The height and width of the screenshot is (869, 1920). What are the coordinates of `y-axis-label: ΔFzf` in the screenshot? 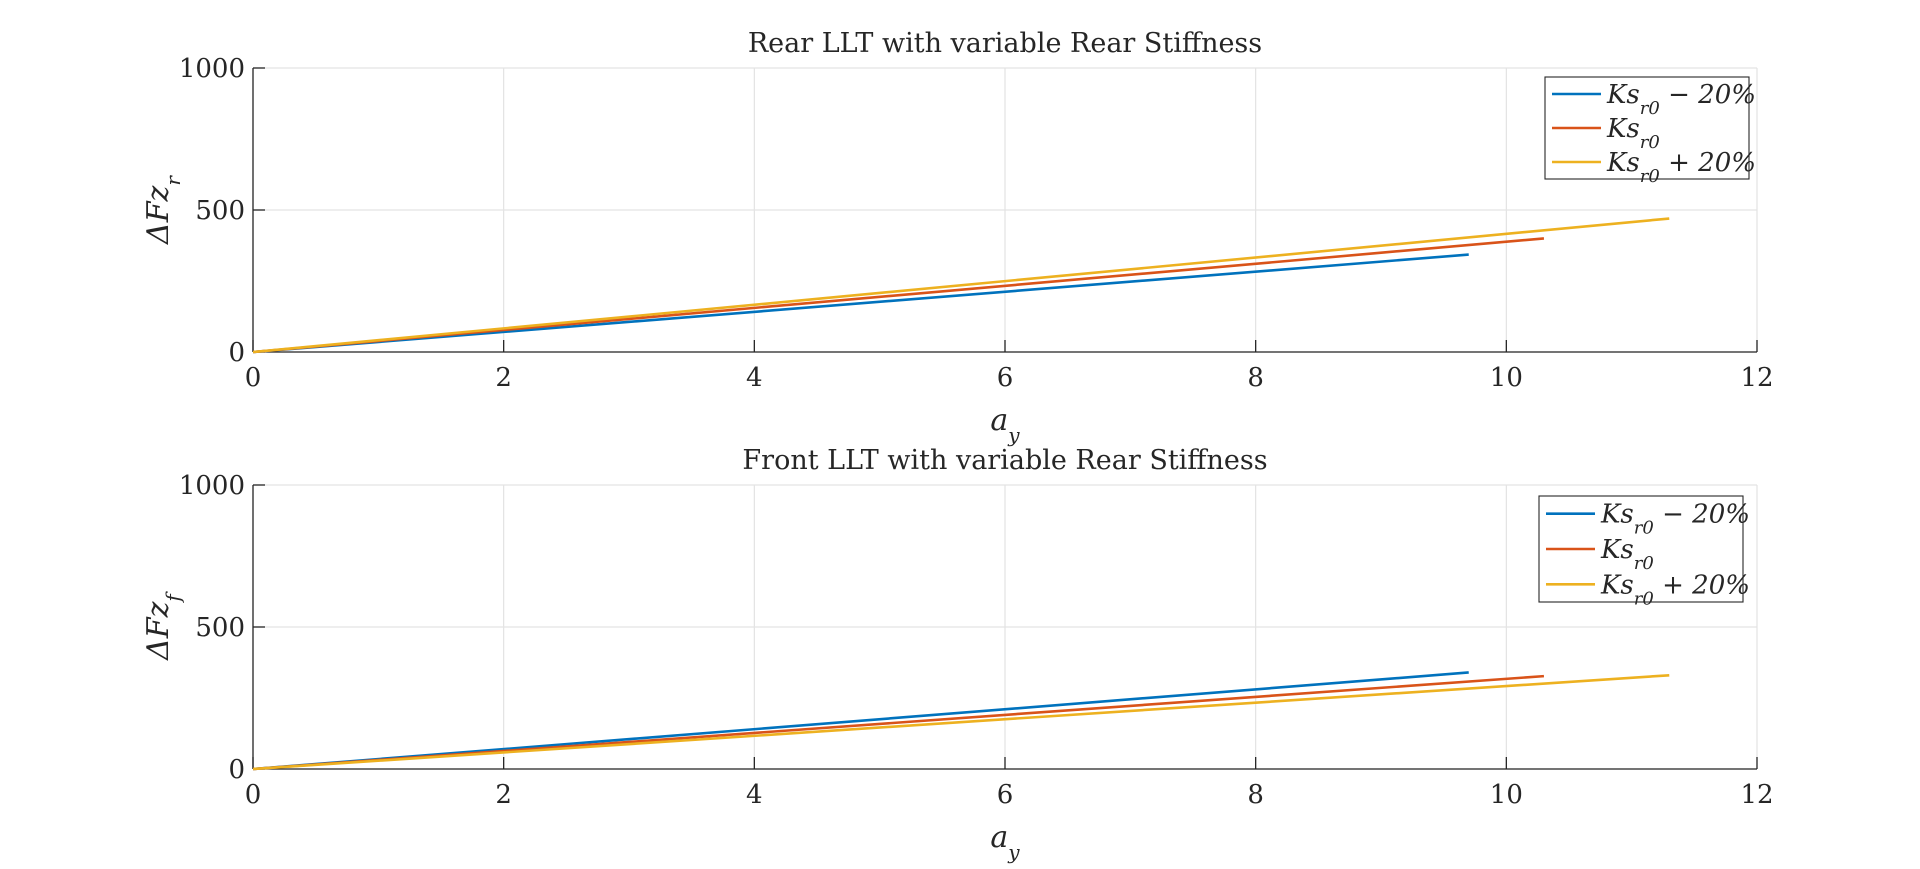 It's located at (163, 626).